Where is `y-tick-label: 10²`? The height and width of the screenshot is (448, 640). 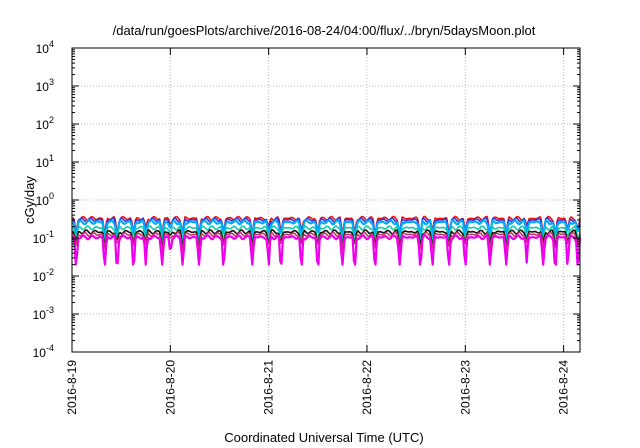
y-tick-label: 10² is located at coordinates (45, 123).